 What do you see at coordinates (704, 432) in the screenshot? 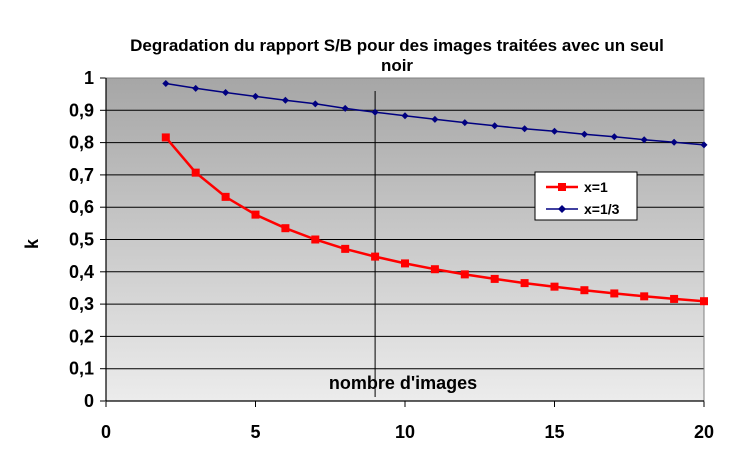
I see `x-tick-label: 20` at bounding box center [704, 432].